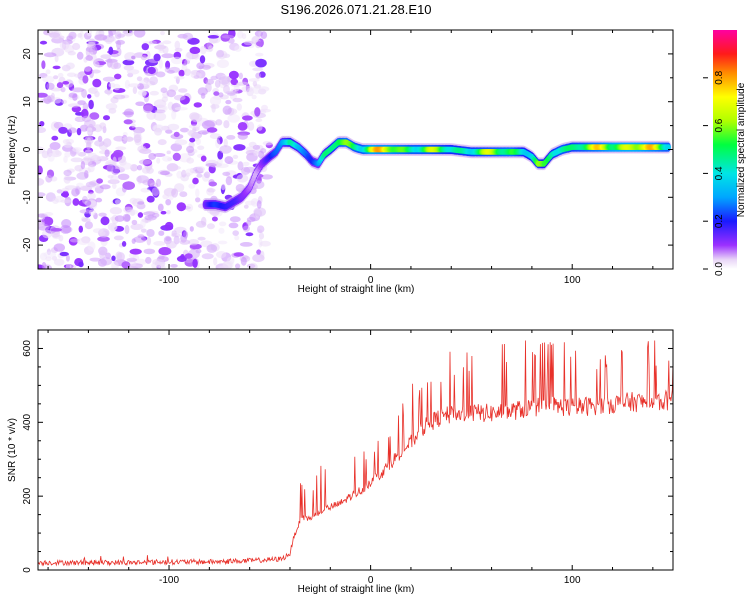 The height and width of the screenshot is (600, 750). Describe the element at coordinates (27, 54) in the screenshot. I see `y-tick-label: 20` at that location.